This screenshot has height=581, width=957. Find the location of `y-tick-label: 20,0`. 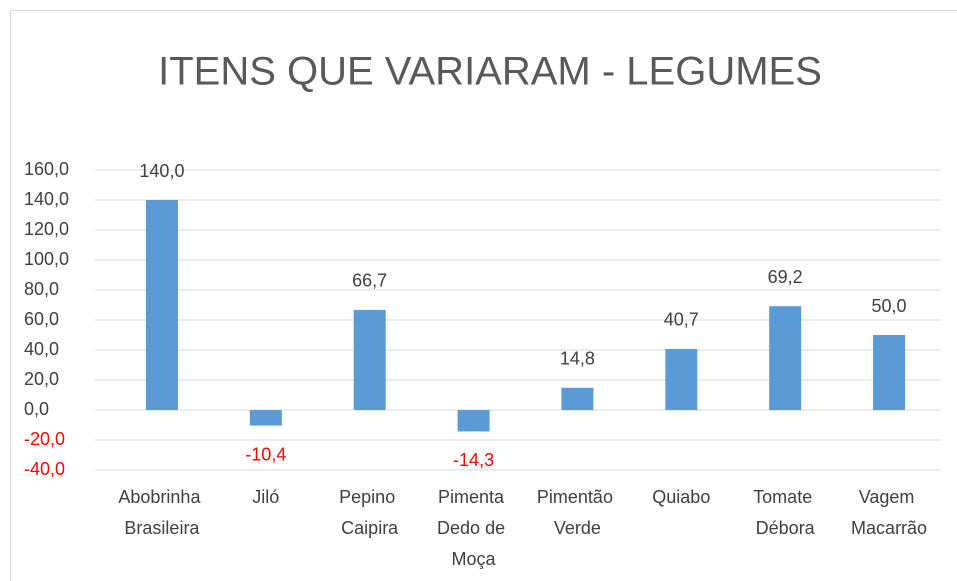

y-tick-label: 20,0 is located at coordinates (41, 379).